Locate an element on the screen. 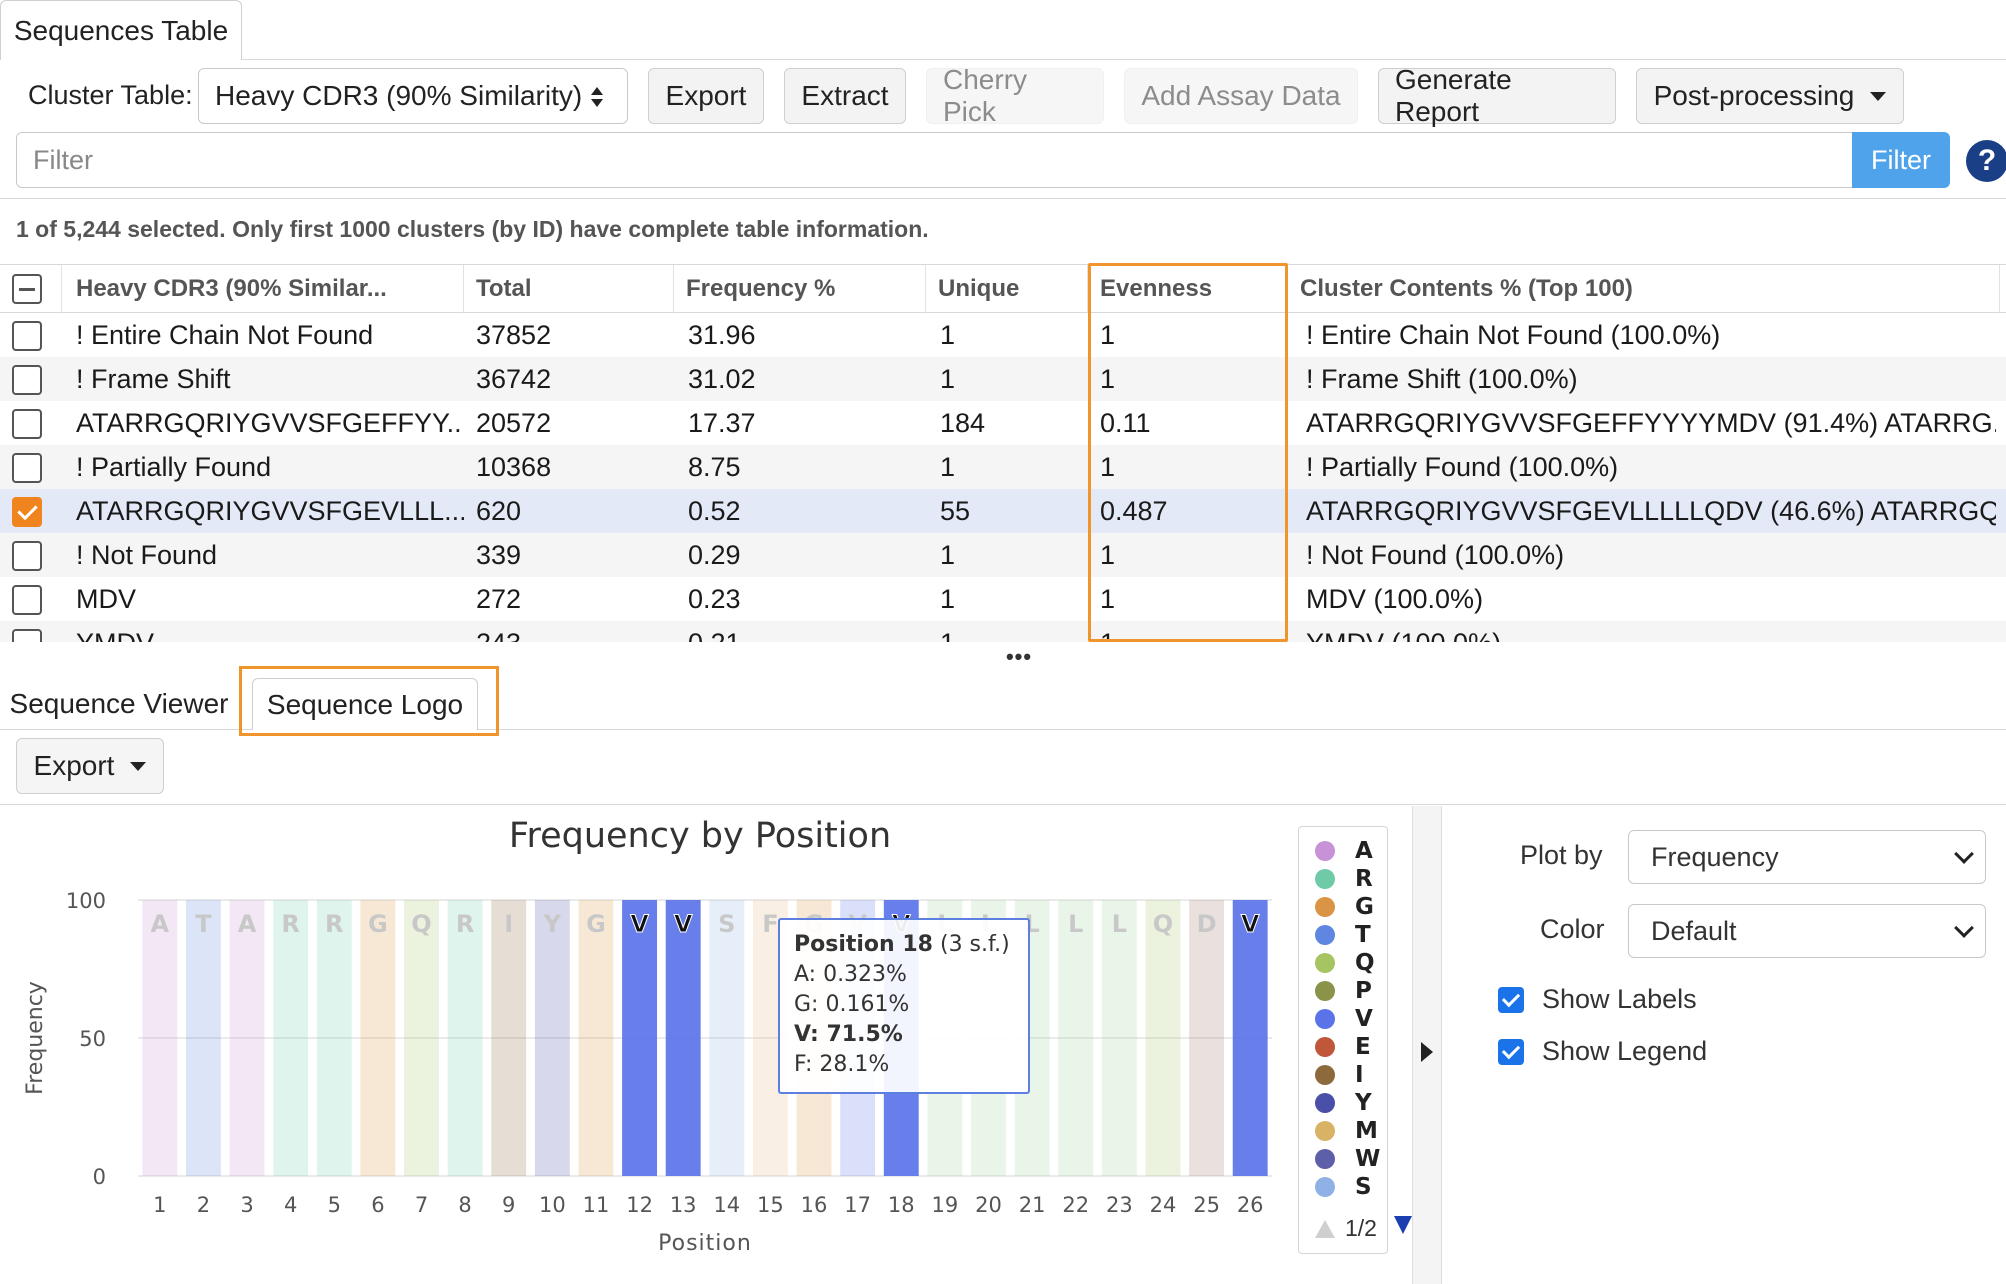 The image size is (2006, 1284). legend-item: E is located at coordinates (1343, 1047).